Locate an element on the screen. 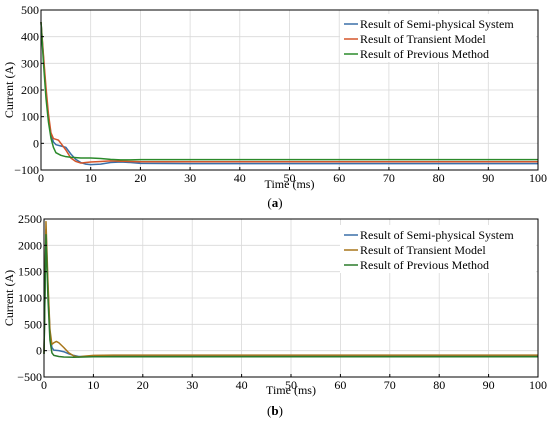 This screenshot has width=550, height=424. y-tick-label: 2500 is located at coordinates (30, 219).